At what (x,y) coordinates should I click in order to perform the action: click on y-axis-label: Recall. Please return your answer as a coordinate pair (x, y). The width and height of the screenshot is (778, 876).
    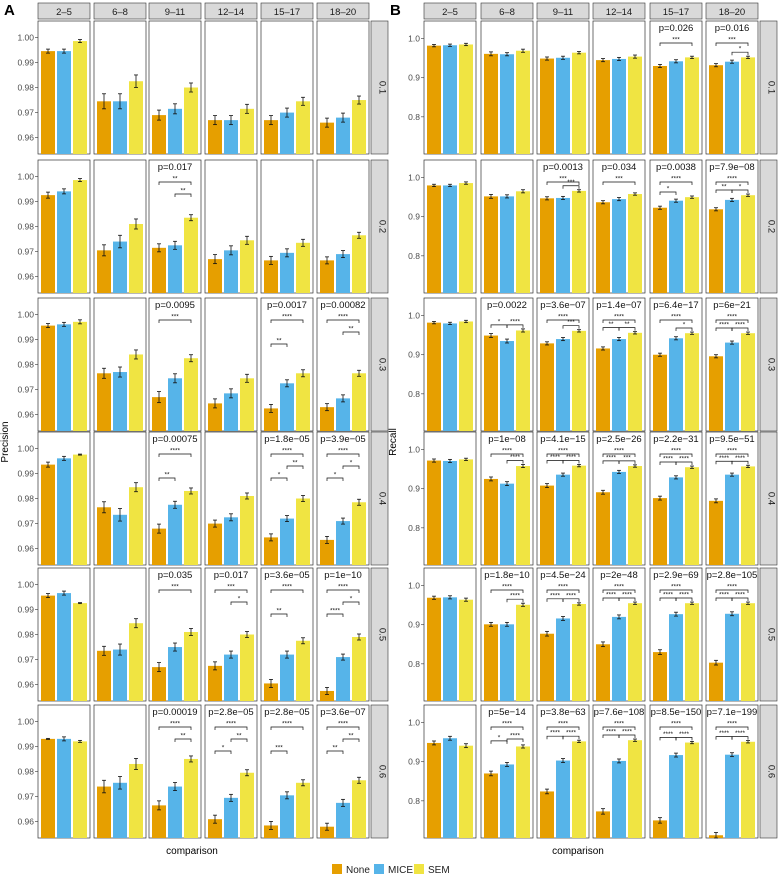
    Looking at the image, I should click on (393, 442).